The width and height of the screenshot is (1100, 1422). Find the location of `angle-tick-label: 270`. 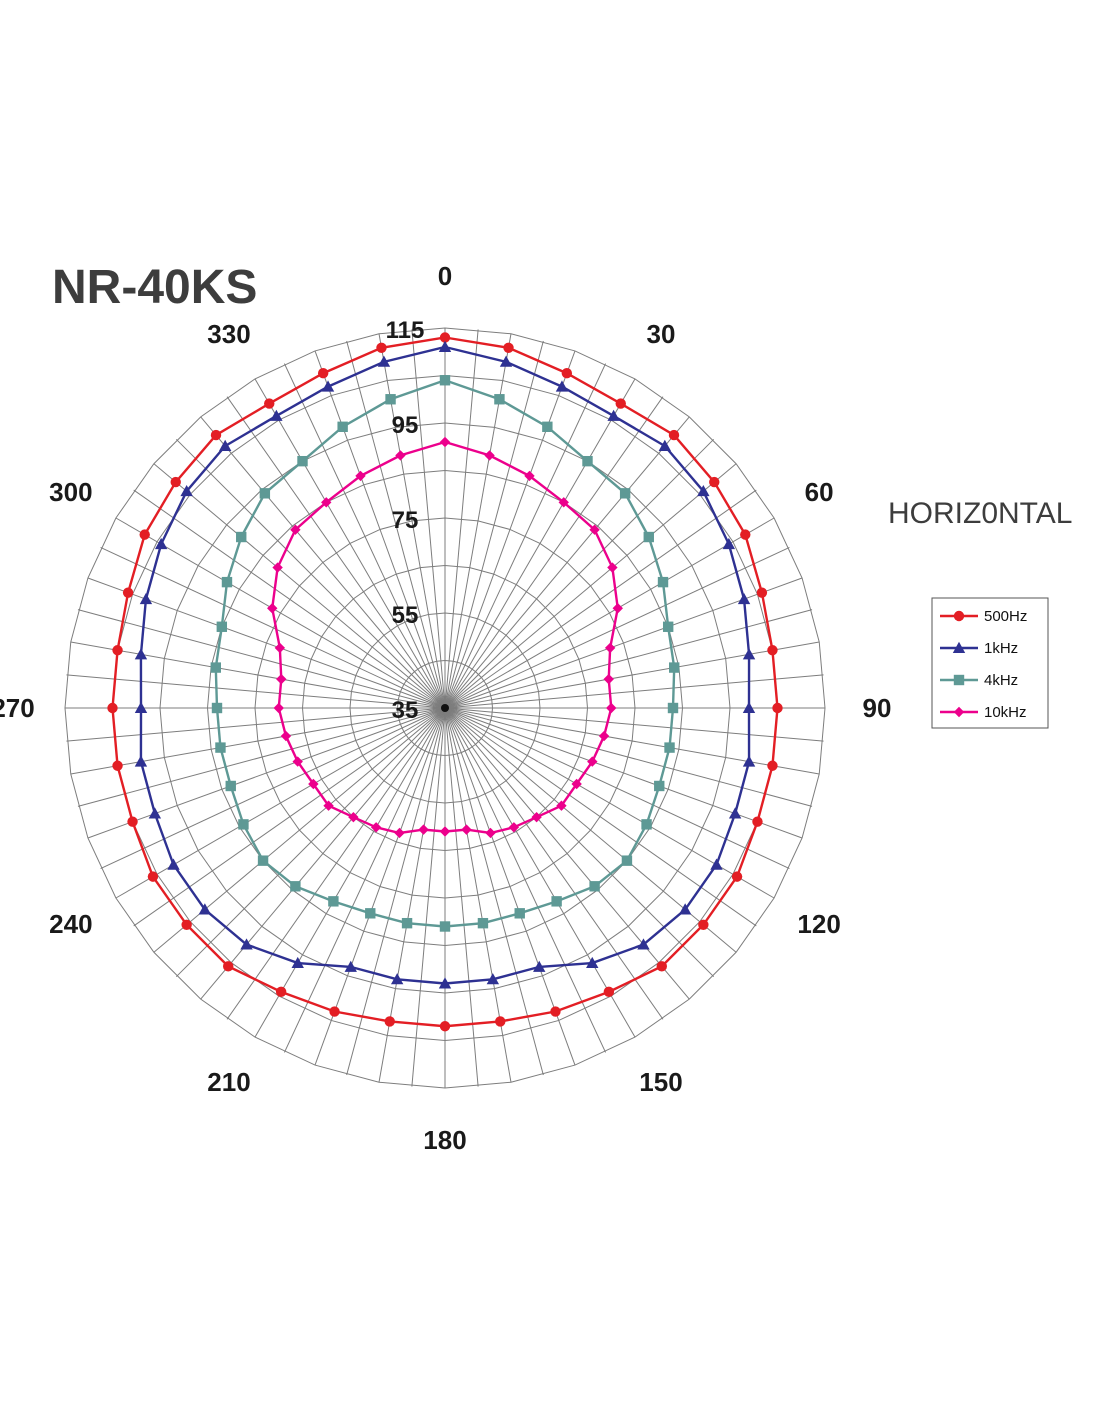

angle-tick-label: 270 is located at coordinates (17, 708).